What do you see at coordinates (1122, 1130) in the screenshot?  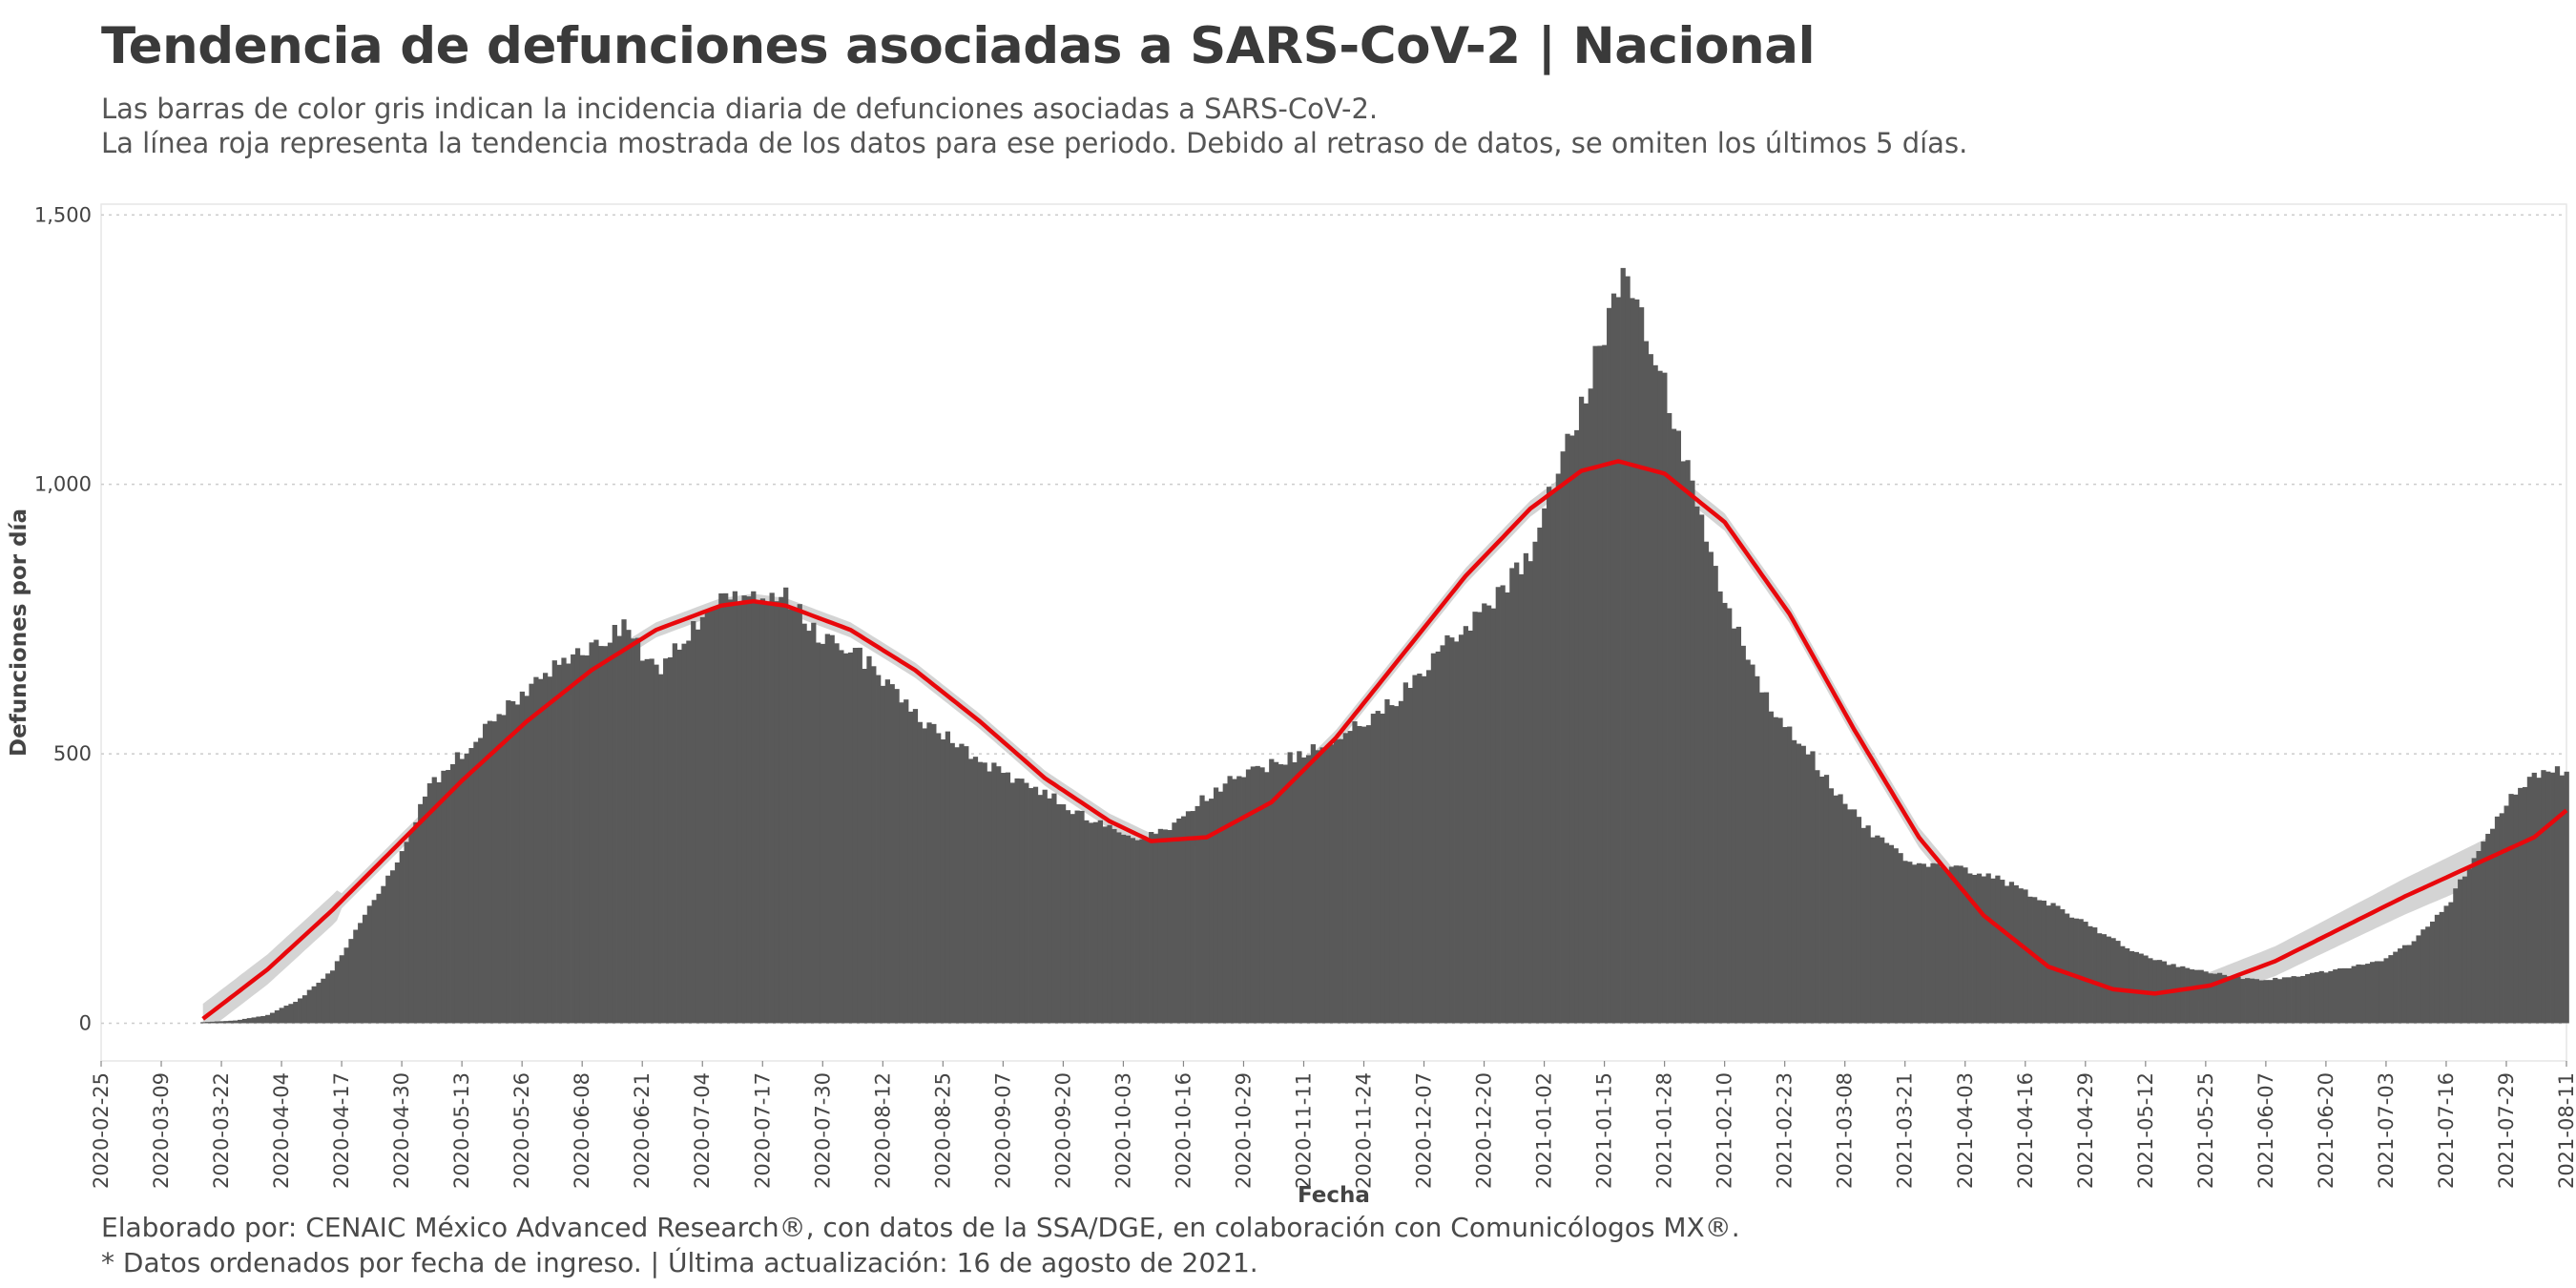 I see `x-tick-label: 2020-10-03` at bounding box center [1122, 1130].